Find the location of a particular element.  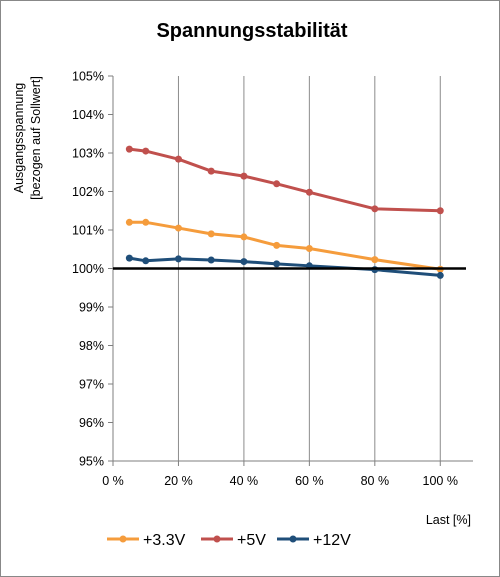

chart-title: Spannungsstabilität is located at coordinates (251, 31).